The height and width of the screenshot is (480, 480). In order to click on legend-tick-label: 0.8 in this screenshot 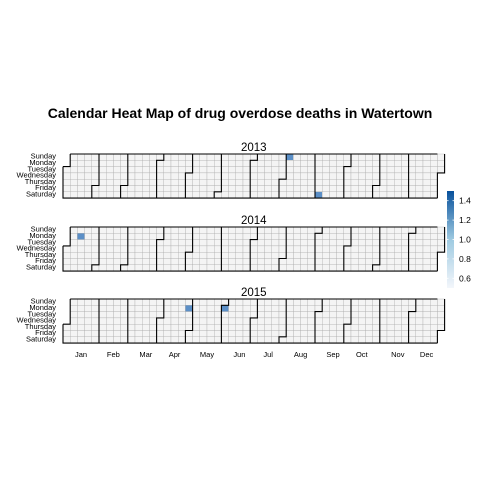, I will do `click(465, 259)`.